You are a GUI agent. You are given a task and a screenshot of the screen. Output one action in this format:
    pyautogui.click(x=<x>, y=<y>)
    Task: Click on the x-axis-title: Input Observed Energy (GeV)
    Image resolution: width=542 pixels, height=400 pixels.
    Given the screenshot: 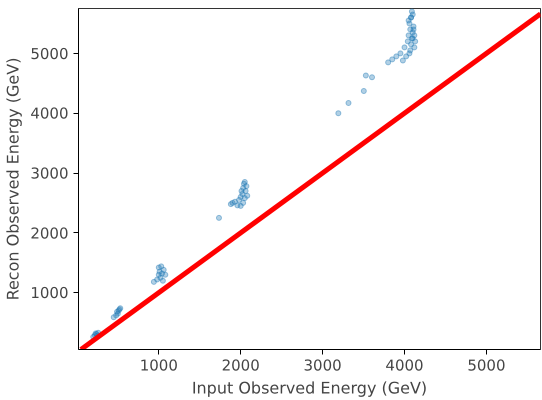 What is the action you would take?
    pyautogui.click(x=310, y=388)
    